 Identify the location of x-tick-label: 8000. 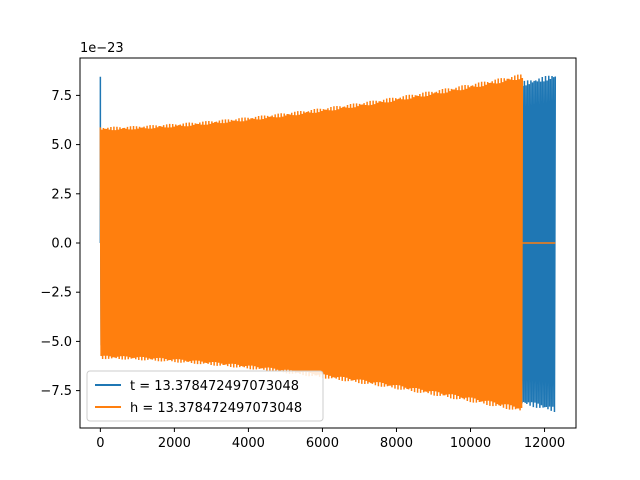
(396, 443).